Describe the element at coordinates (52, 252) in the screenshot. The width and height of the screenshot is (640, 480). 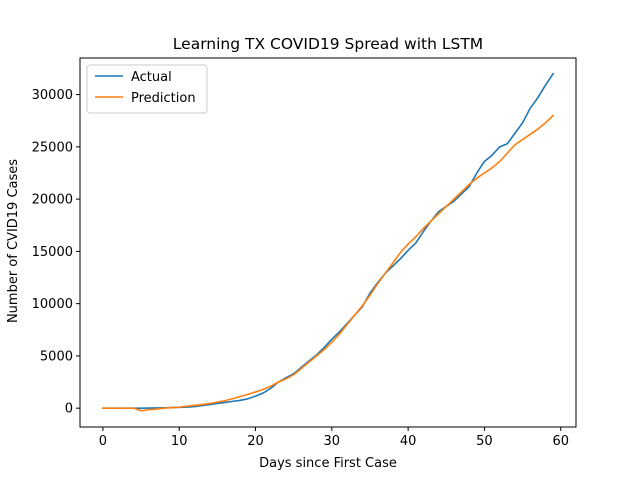
I see `y-tick-label: 15000` at that location.